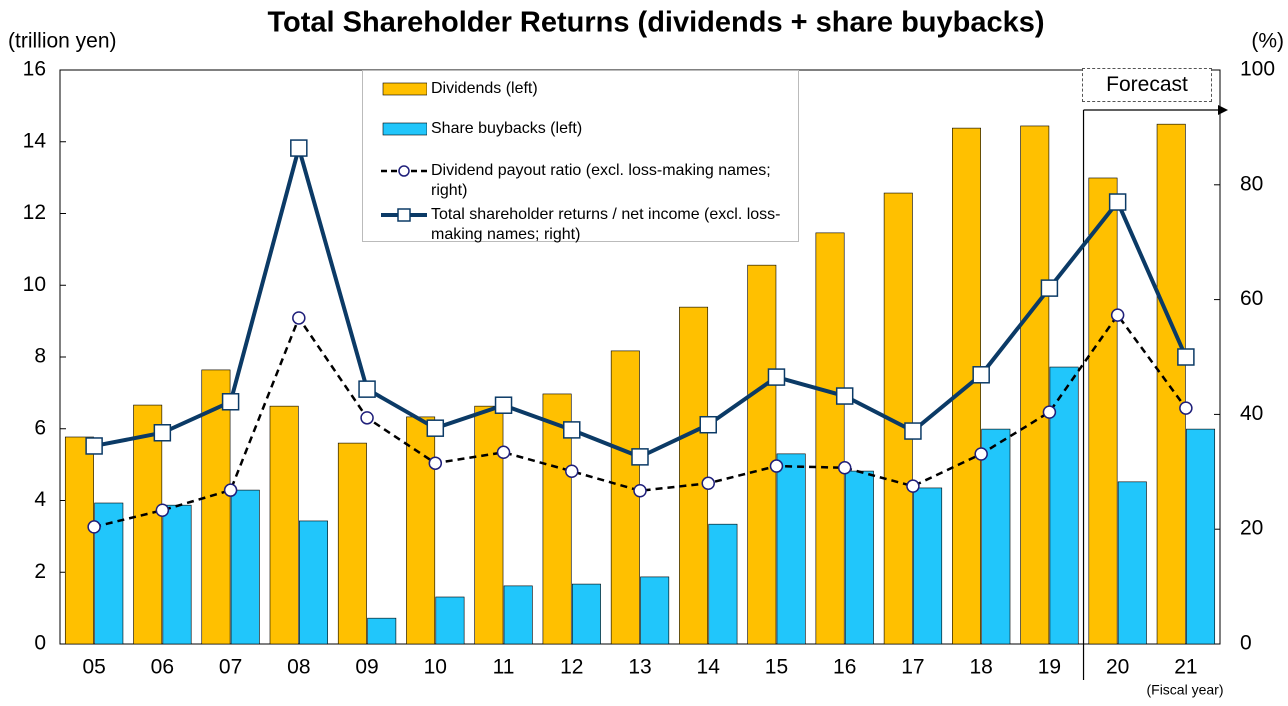 This screenshot has height=706, width=1288. What do you see at coordinates (584, 129) in the screenshot?
I see `legend-item: Share buybacks (left)` at bounding box center [584, 129].